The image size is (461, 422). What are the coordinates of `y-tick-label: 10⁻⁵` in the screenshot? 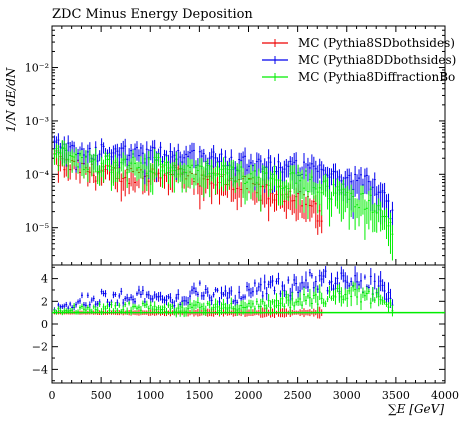 It's located at (37, 228).